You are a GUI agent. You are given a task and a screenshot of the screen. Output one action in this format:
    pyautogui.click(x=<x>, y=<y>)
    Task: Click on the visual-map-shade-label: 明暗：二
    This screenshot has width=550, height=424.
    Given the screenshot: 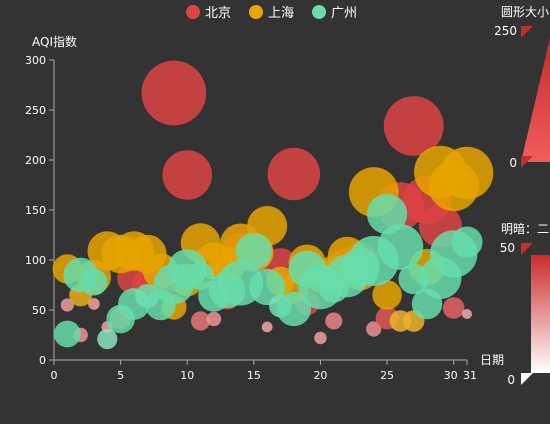 What is the action you would take?
    pyautogui.click(x=525, y=228)
    